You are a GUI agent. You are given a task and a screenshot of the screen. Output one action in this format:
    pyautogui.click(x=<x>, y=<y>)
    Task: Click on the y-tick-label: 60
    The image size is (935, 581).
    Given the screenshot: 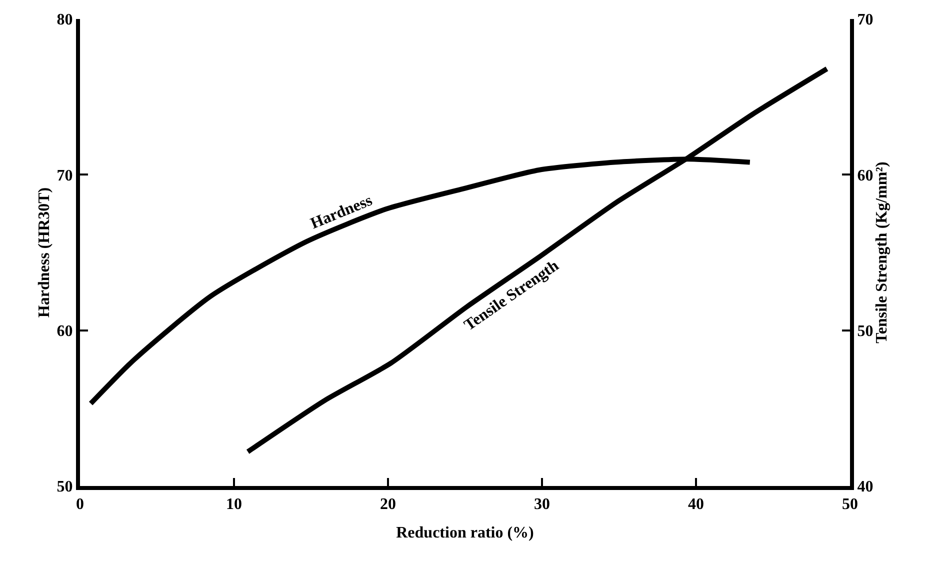 What is the action you would take?
    pyautogui.click(x=64, y=331)
    